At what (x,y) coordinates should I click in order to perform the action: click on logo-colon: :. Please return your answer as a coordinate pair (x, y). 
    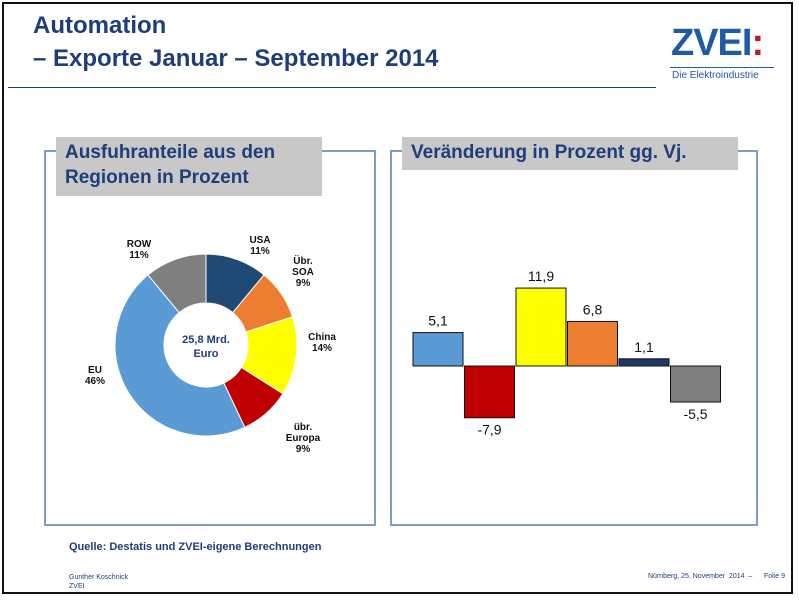
    Looking at the image, I should click on (757, 43).